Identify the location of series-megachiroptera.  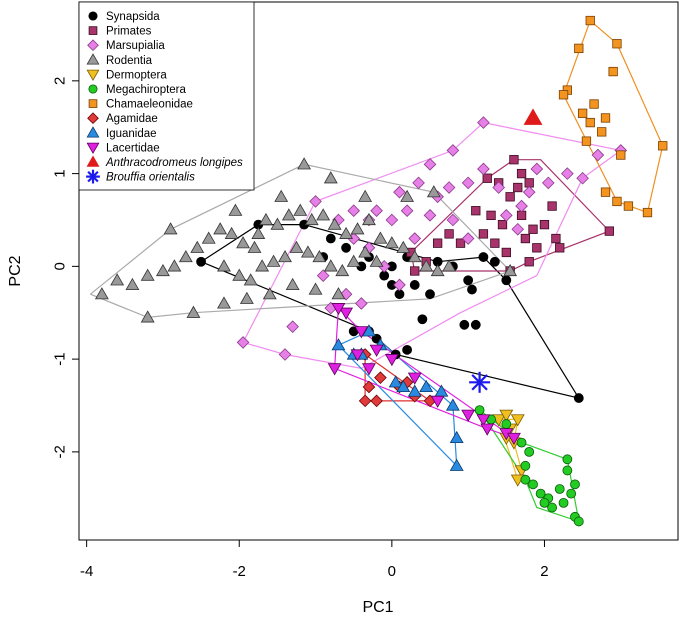
(529, 466).